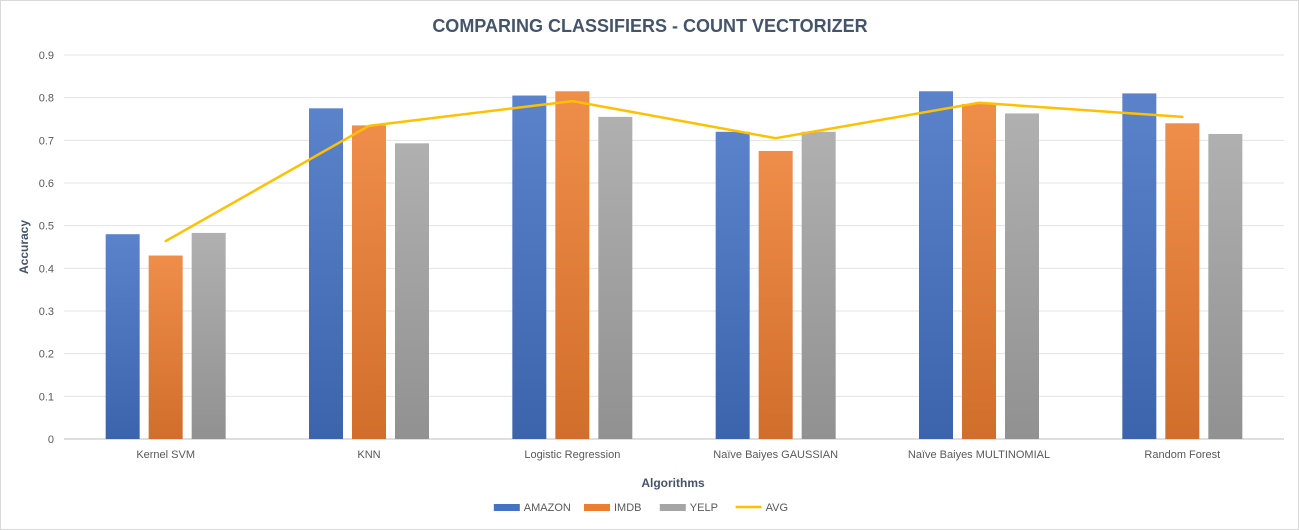 This screenshot has height=530, width=1299. I want to click on y-tick-label: 0.2, so click(46, 355).